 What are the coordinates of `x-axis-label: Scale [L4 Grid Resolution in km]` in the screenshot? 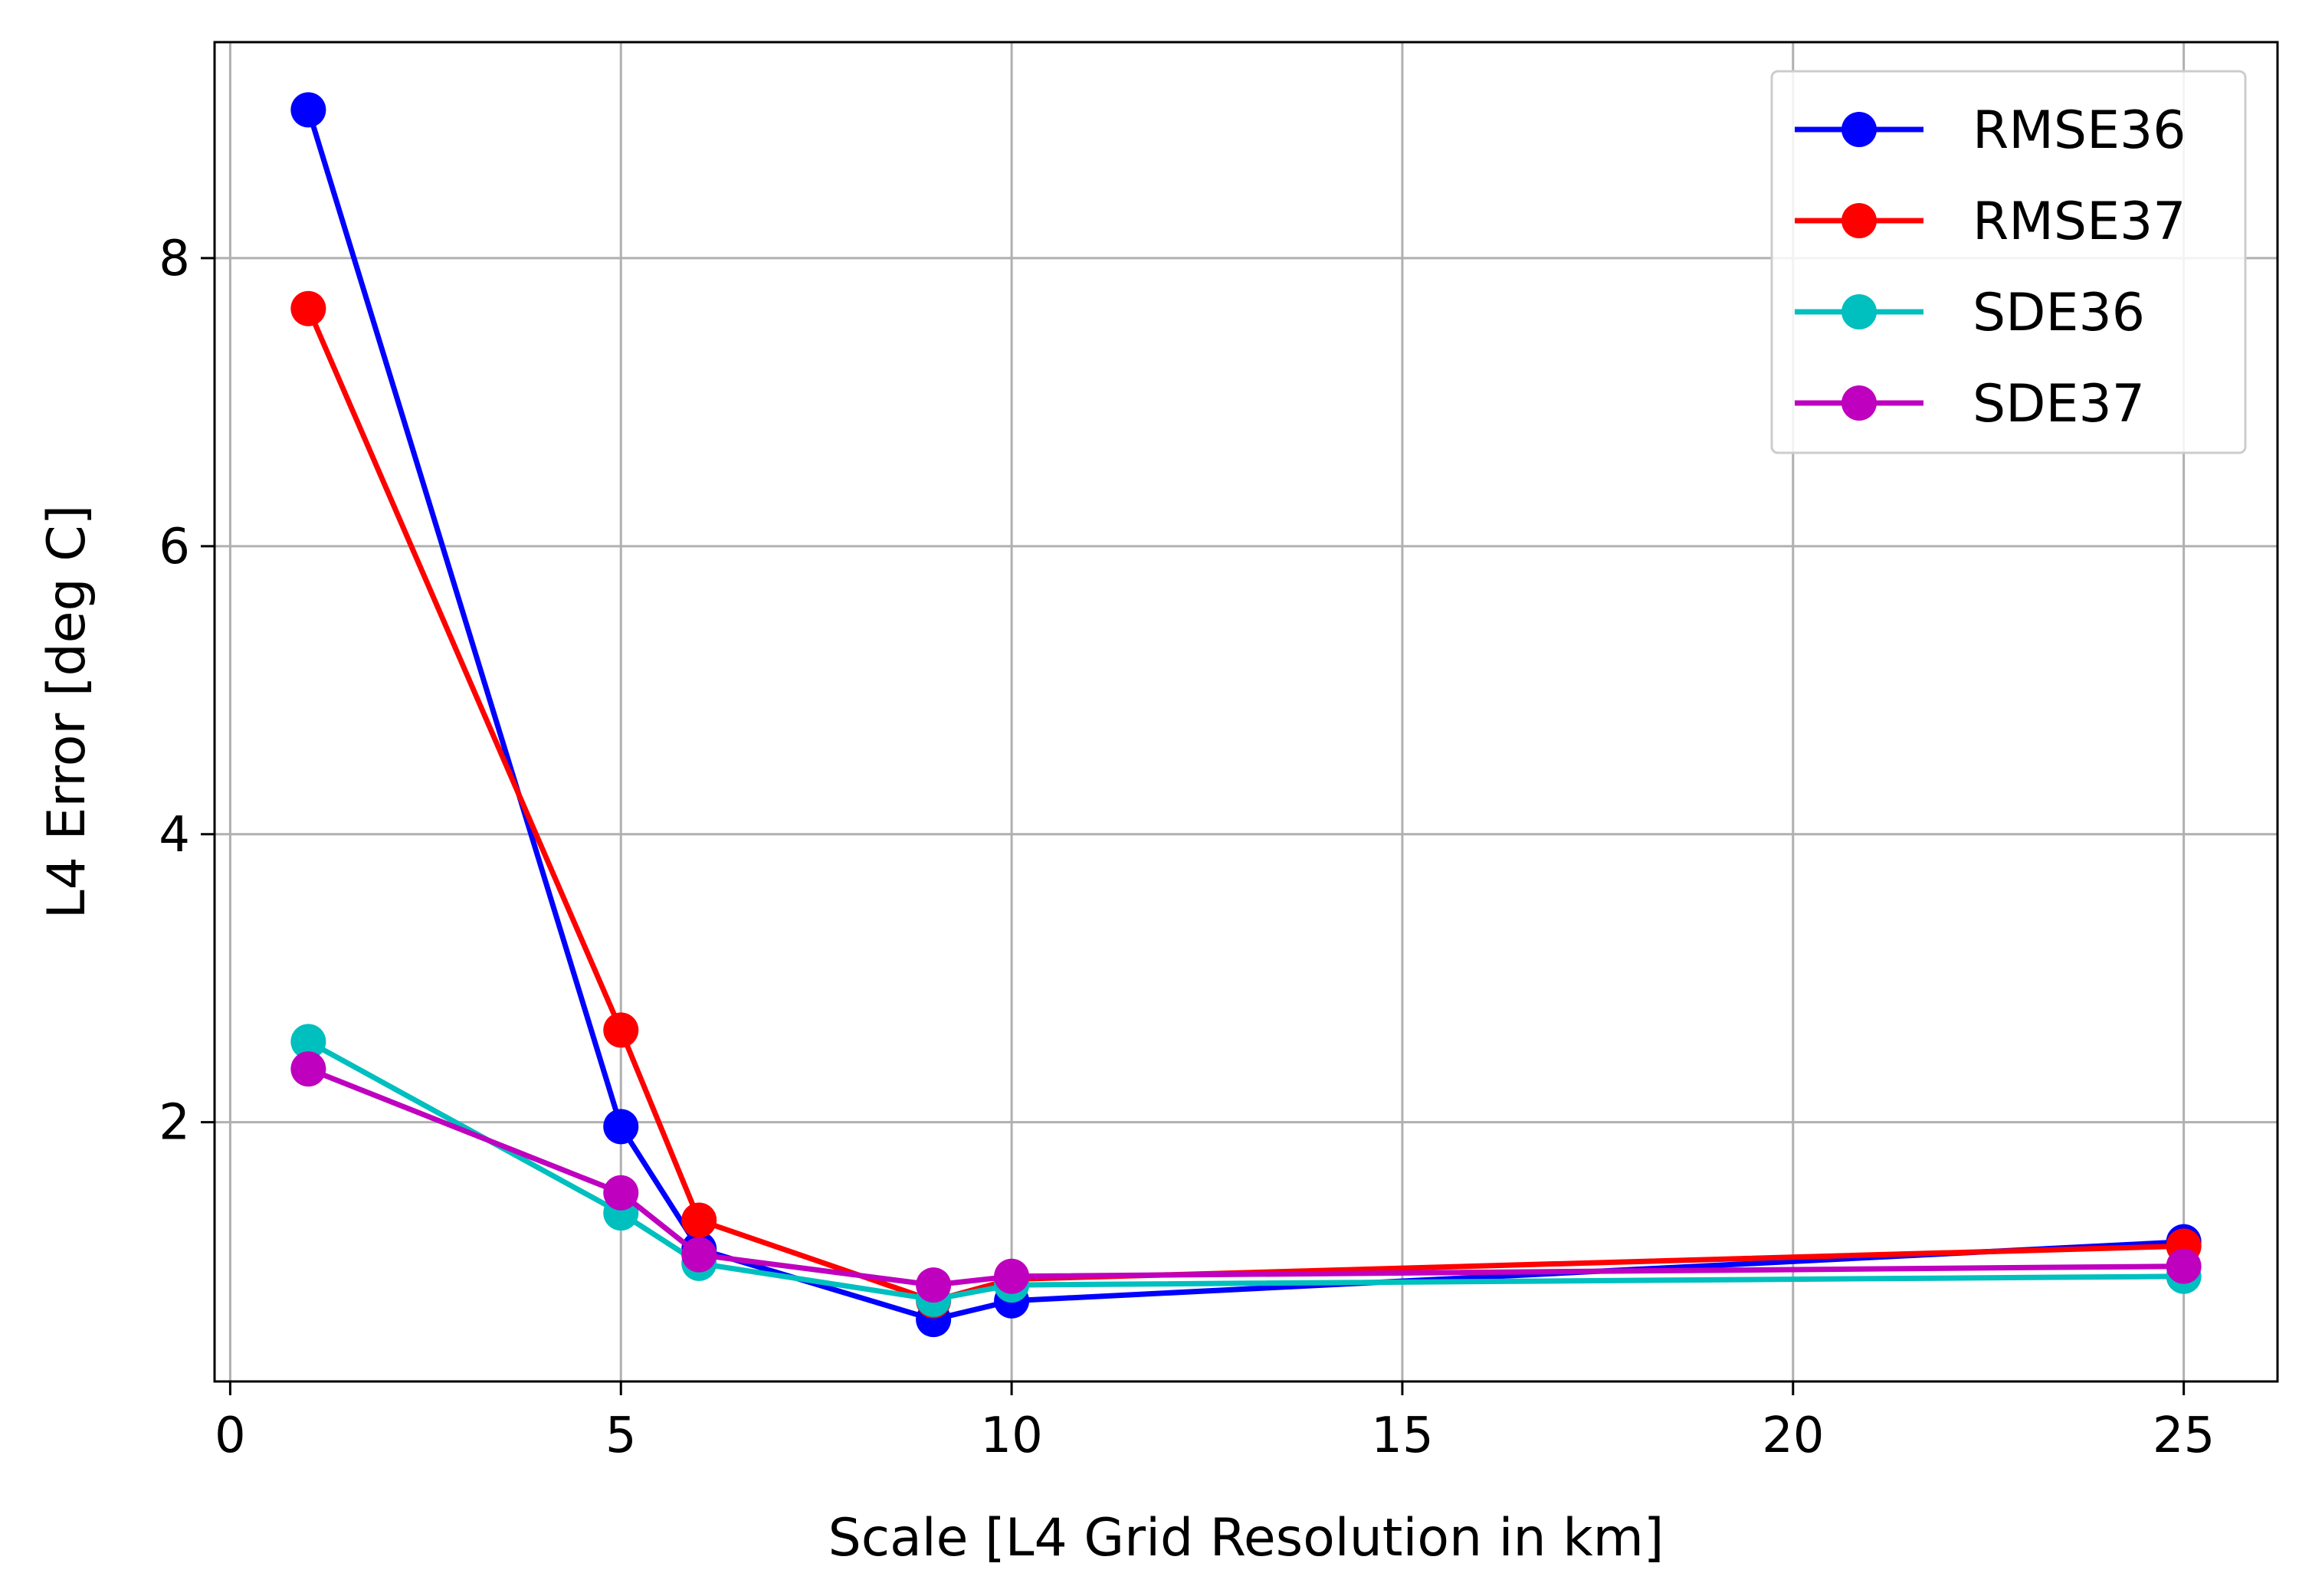 It's located at (1246, 1538).